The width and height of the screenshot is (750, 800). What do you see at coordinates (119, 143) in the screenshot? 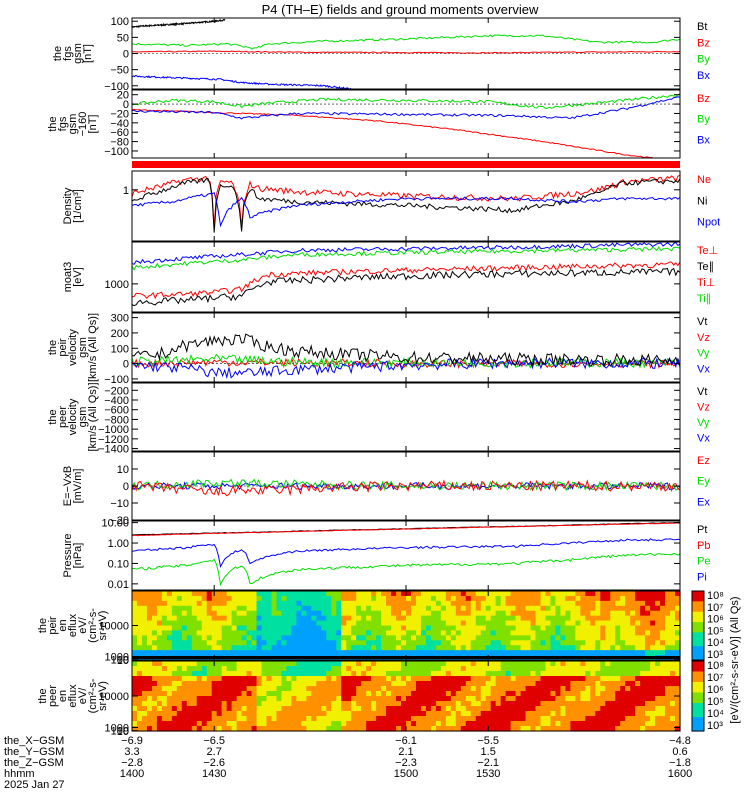
I see `y-tick-label: −80` at bounding box center [119, 143].